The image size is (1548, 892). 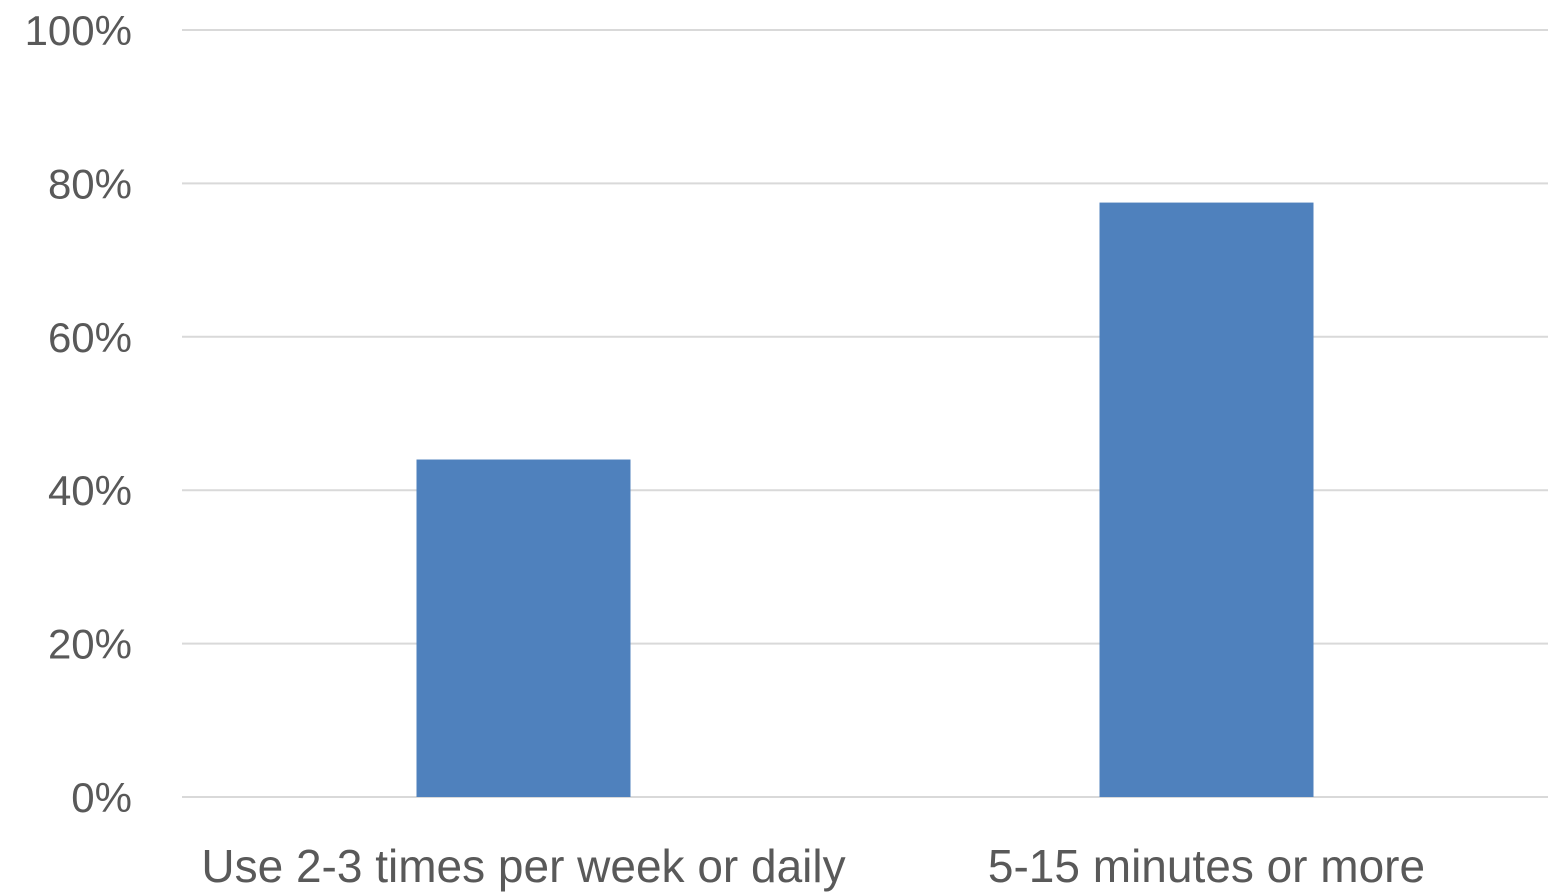 I want to click on y-tick-label: 100%, so click(x=78, y=30).